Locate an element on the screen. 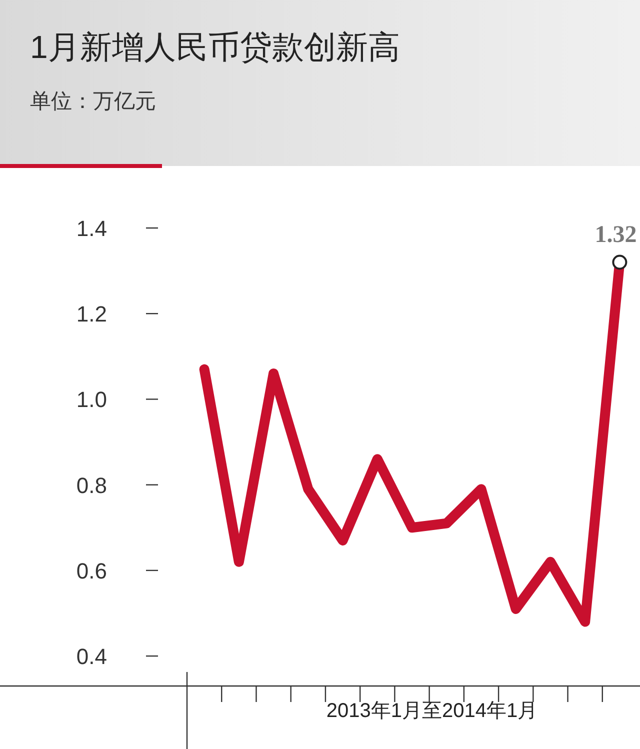 The height and width of the screenshot is (749, 640). chart-title: 1月新增人民币贷款创新高 is located at coordinates (215, 47).